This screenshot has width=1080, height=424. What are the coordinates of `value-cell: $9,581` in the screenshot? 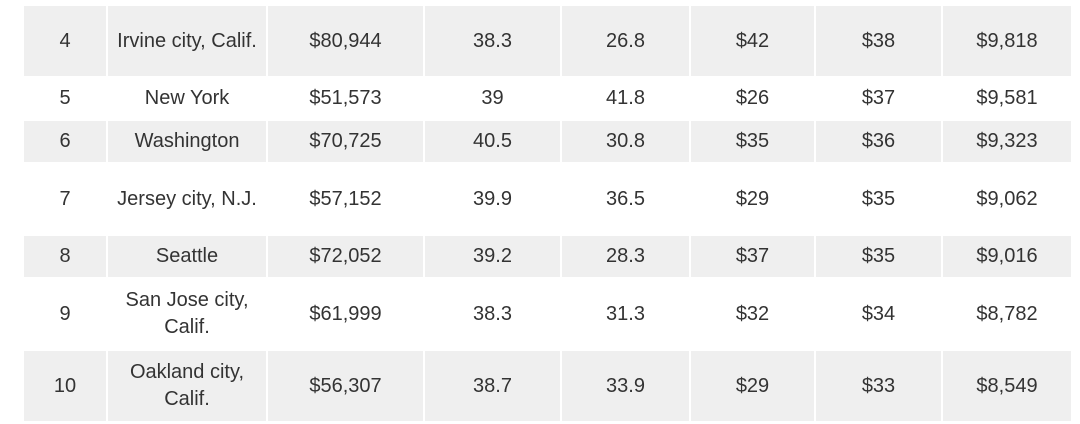 It's located at (1007, 98).